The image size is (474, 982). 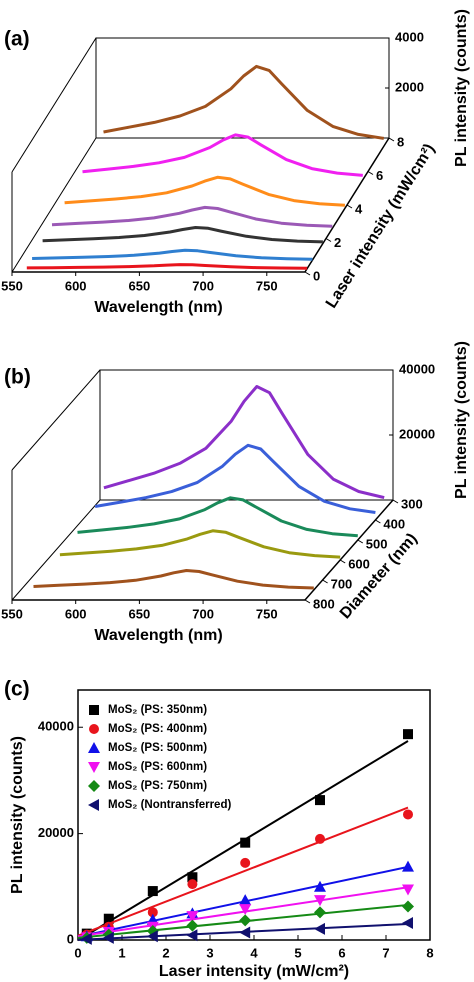 What do you see at coordinates (359, 208) in the screenshot?
I see `depth-tick-label: 4` at bounding box center [359, 208].